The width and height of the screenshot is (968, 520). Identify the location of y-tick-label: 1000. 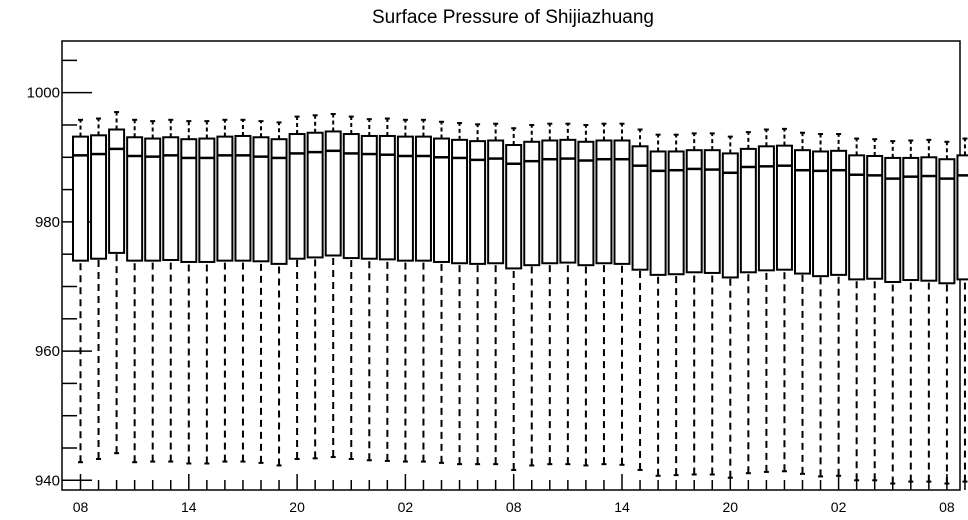
(43, 93).